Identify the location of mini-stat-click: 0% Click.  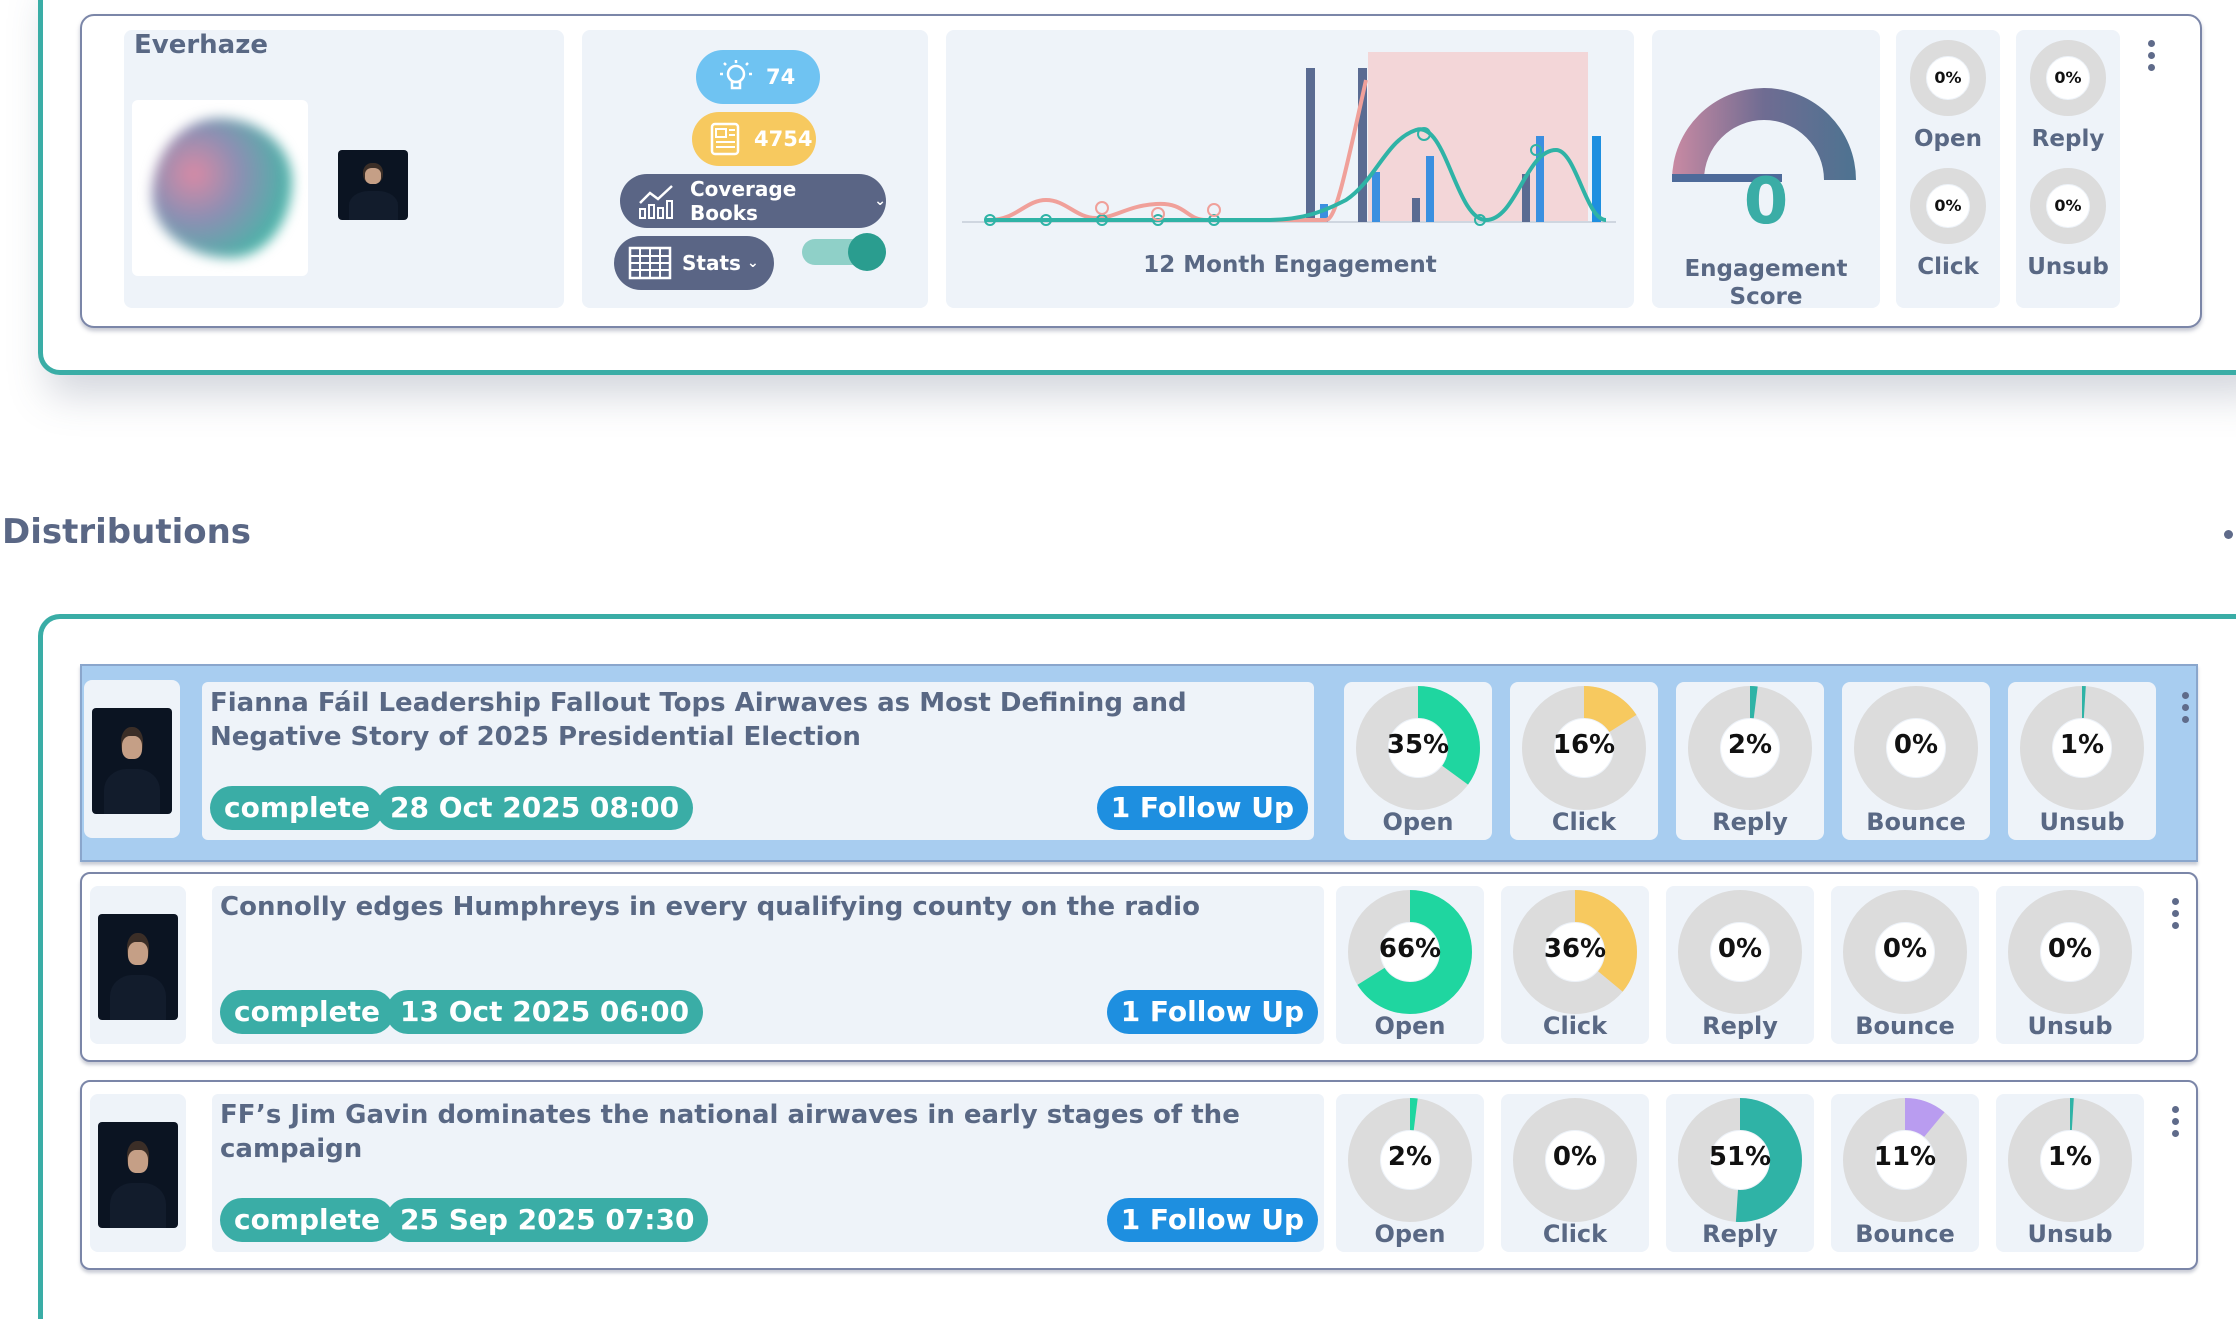
(1948, 226).